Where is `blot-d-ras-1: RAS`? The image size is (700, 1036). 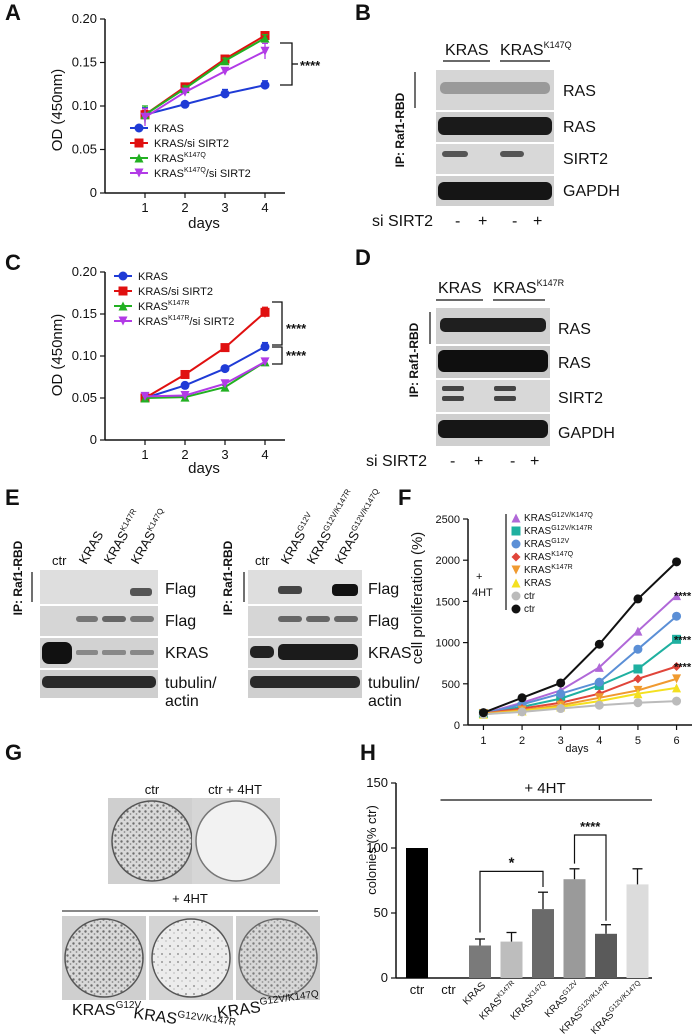
blot-d-ras-1: RAS is located at coordinates (574, 329).